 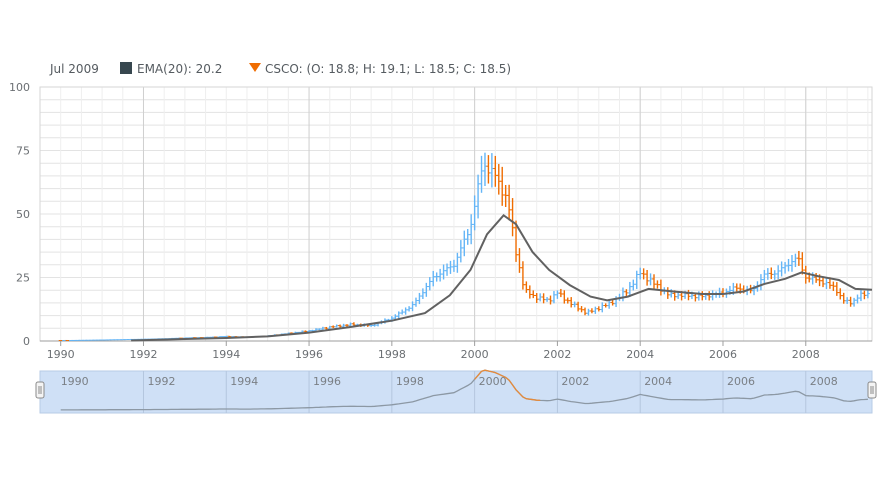 What do you see at coordinates (23, 214) in the screenshot?
I see `y-tick-label: 50` at bounding box center [23, 214].